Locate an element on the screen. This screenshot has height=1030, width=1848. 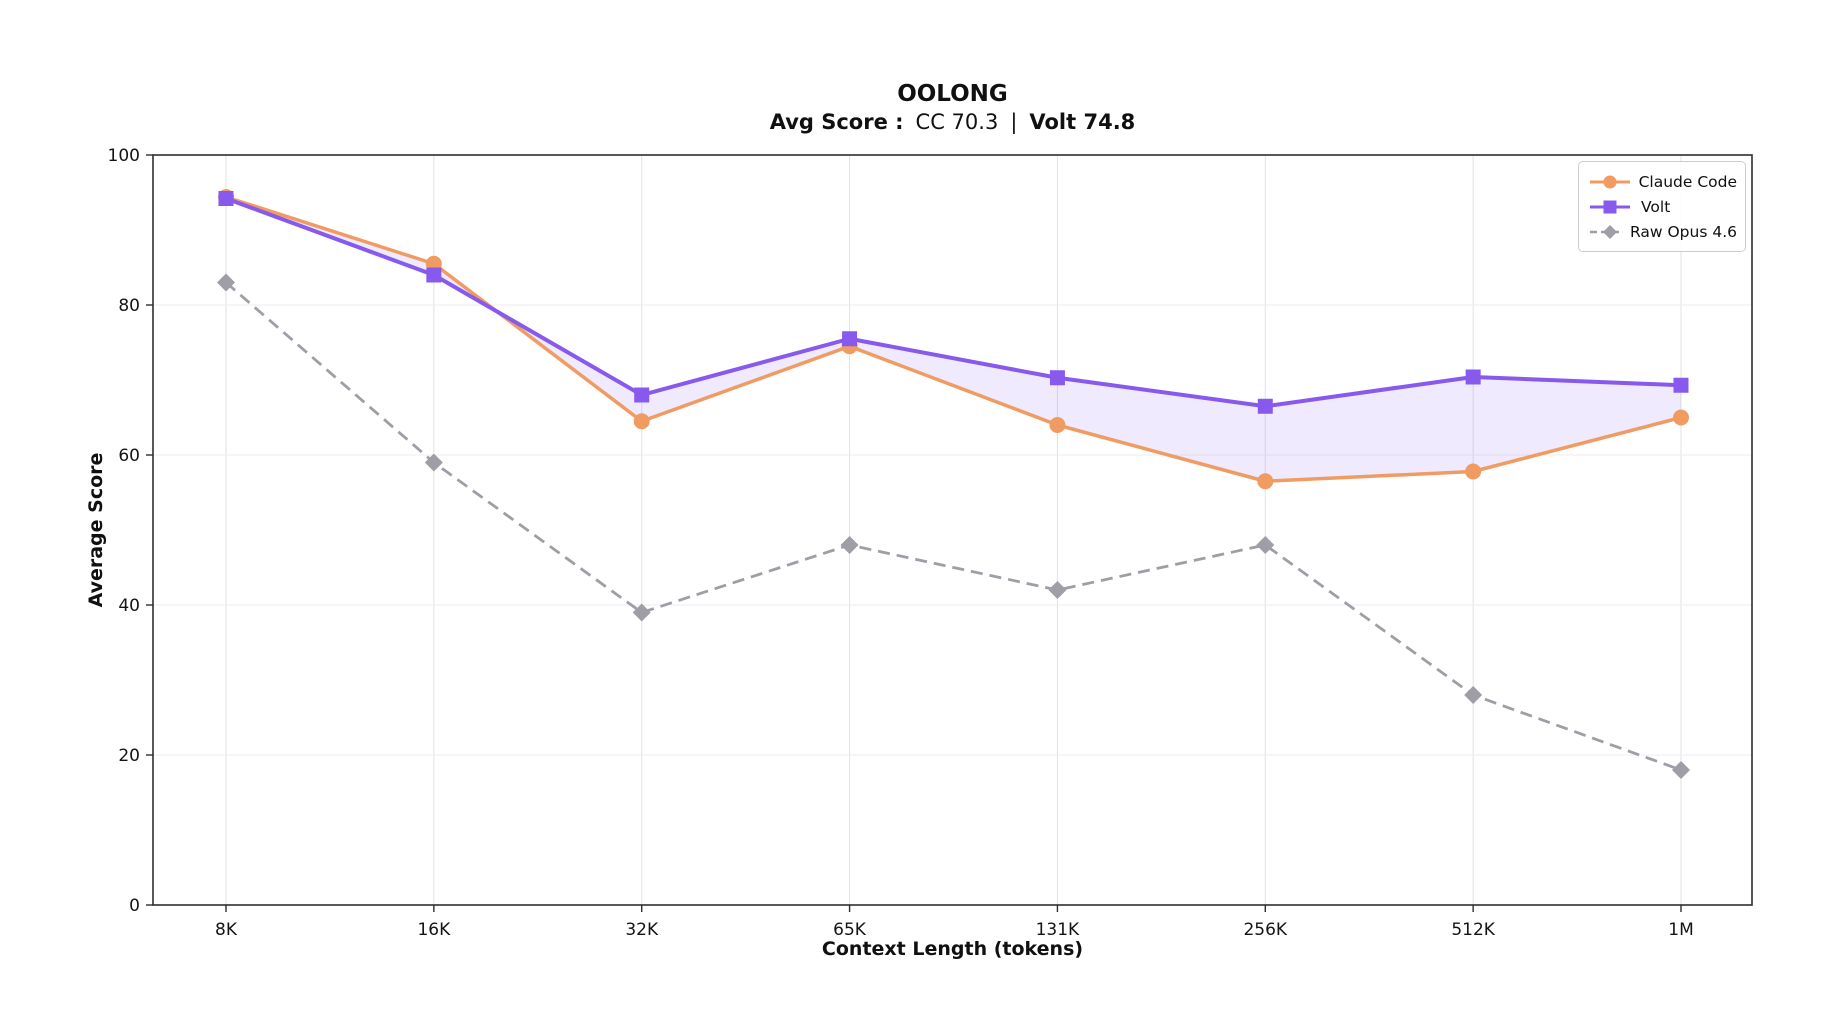
legend-label-volt: Volt is located at coordinates (1656, 206).